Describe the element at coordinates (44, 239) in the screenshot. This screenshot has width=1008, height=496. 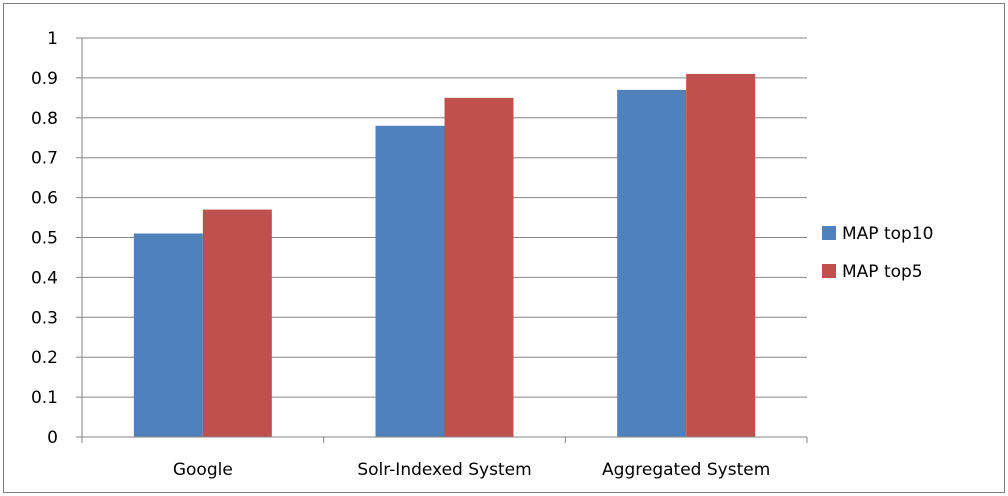
I see `y-tick-label: 0.5` at that location.